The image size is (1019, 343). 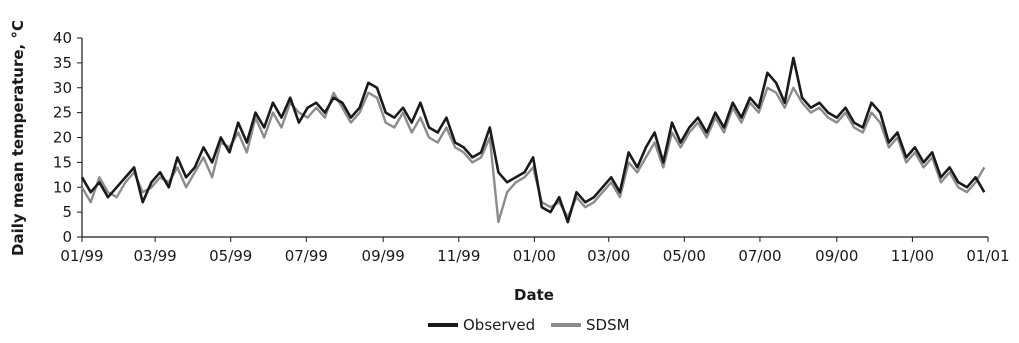 What do you see at coordinates (534, 256) in the screenshot?
I see `x-tick-label: 01/00` at bounding box center [534, 256].